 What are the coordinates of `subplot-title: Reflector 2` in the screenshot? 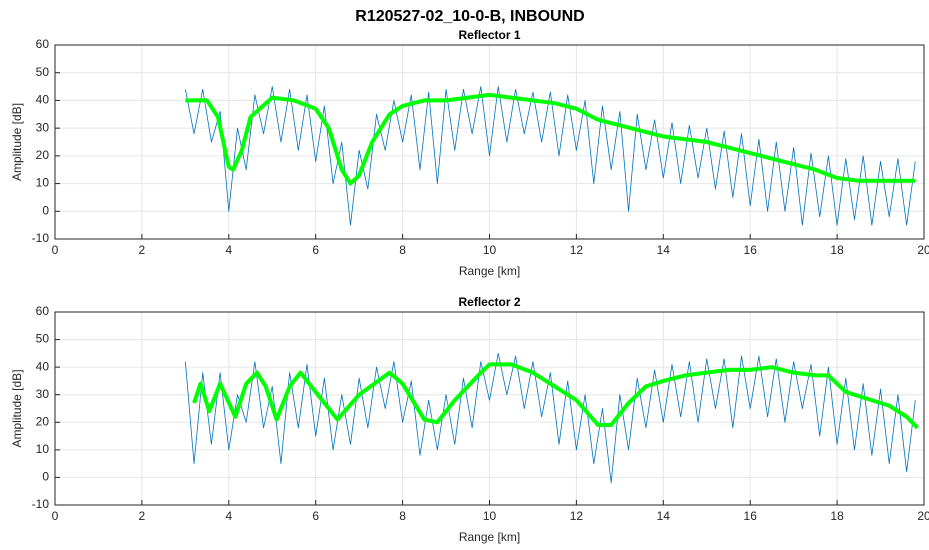 It's located at (489, 302).